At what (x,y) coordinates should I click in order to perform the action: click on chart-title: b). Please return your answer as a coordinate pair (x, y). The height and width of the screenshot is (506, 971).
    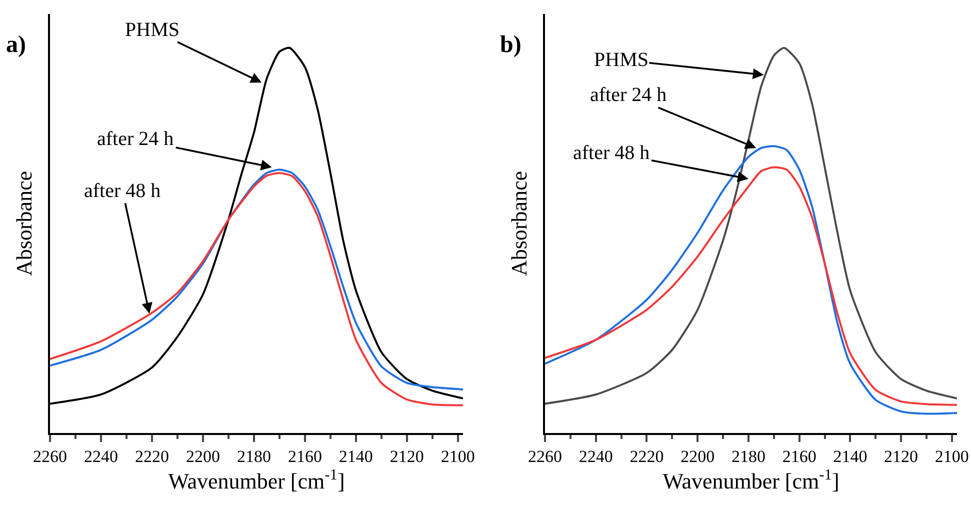
    Looking at the image, I should click on (511, 45).